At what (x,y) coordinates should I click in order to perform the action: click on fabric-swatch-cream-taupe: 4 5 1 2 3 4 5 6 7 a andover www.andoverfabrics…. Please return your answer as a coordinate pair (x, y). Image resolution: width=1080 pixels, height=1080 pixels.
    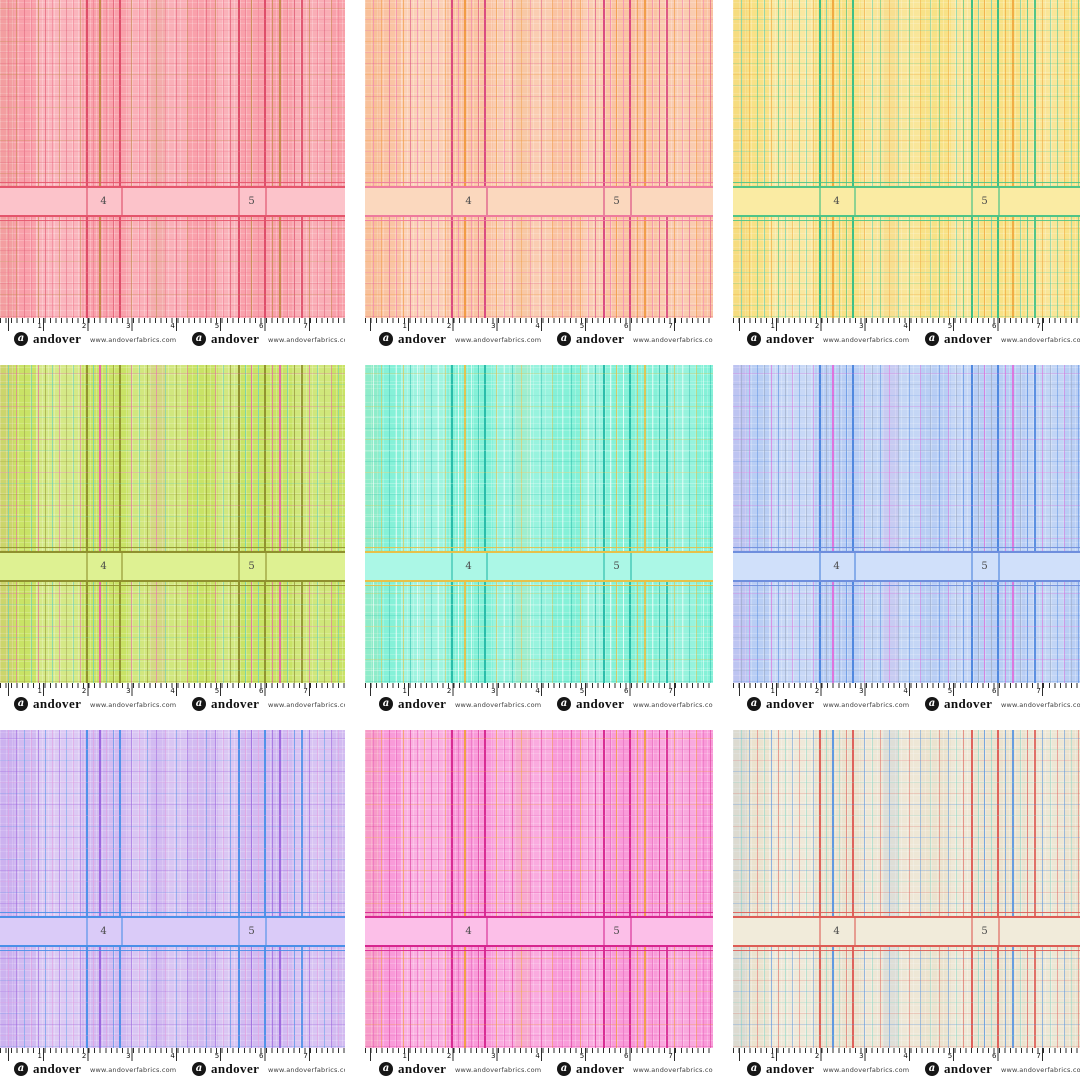
    Looking at the image, I should click on (906, 904).